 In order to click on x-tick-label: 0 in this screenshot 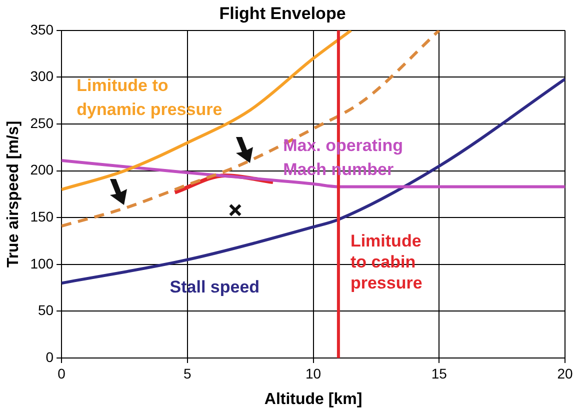, I will do `click(62, 373)`.